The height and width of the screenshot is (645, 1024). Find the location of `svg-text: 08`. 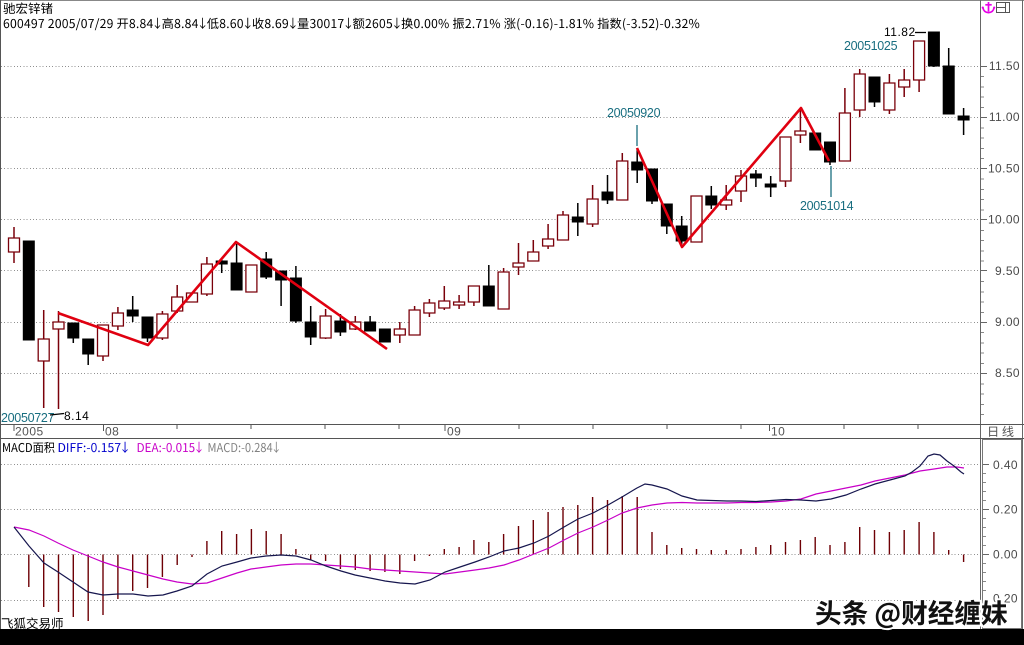

svg-text: 08 is located at coordinates (112, 432).